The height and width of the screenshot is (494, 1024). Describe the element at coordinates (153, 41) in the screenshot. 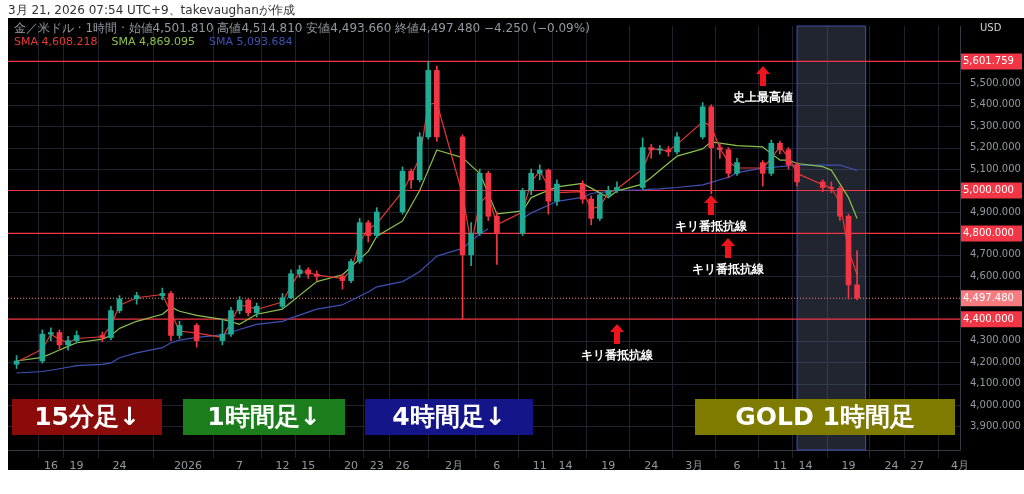

I see `text: SMA 4,869.095` at that location.